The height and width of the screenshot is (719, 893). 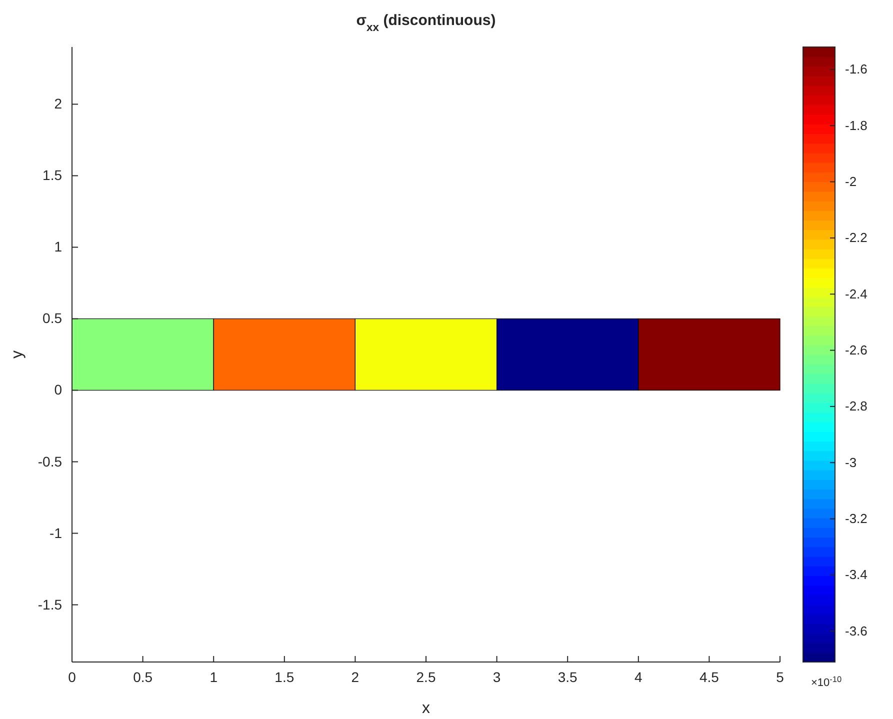 What do you see at coordinates (58, 246) in the screenshot?
I see `y-tick-label: 1` at bounding box center [58, 246].